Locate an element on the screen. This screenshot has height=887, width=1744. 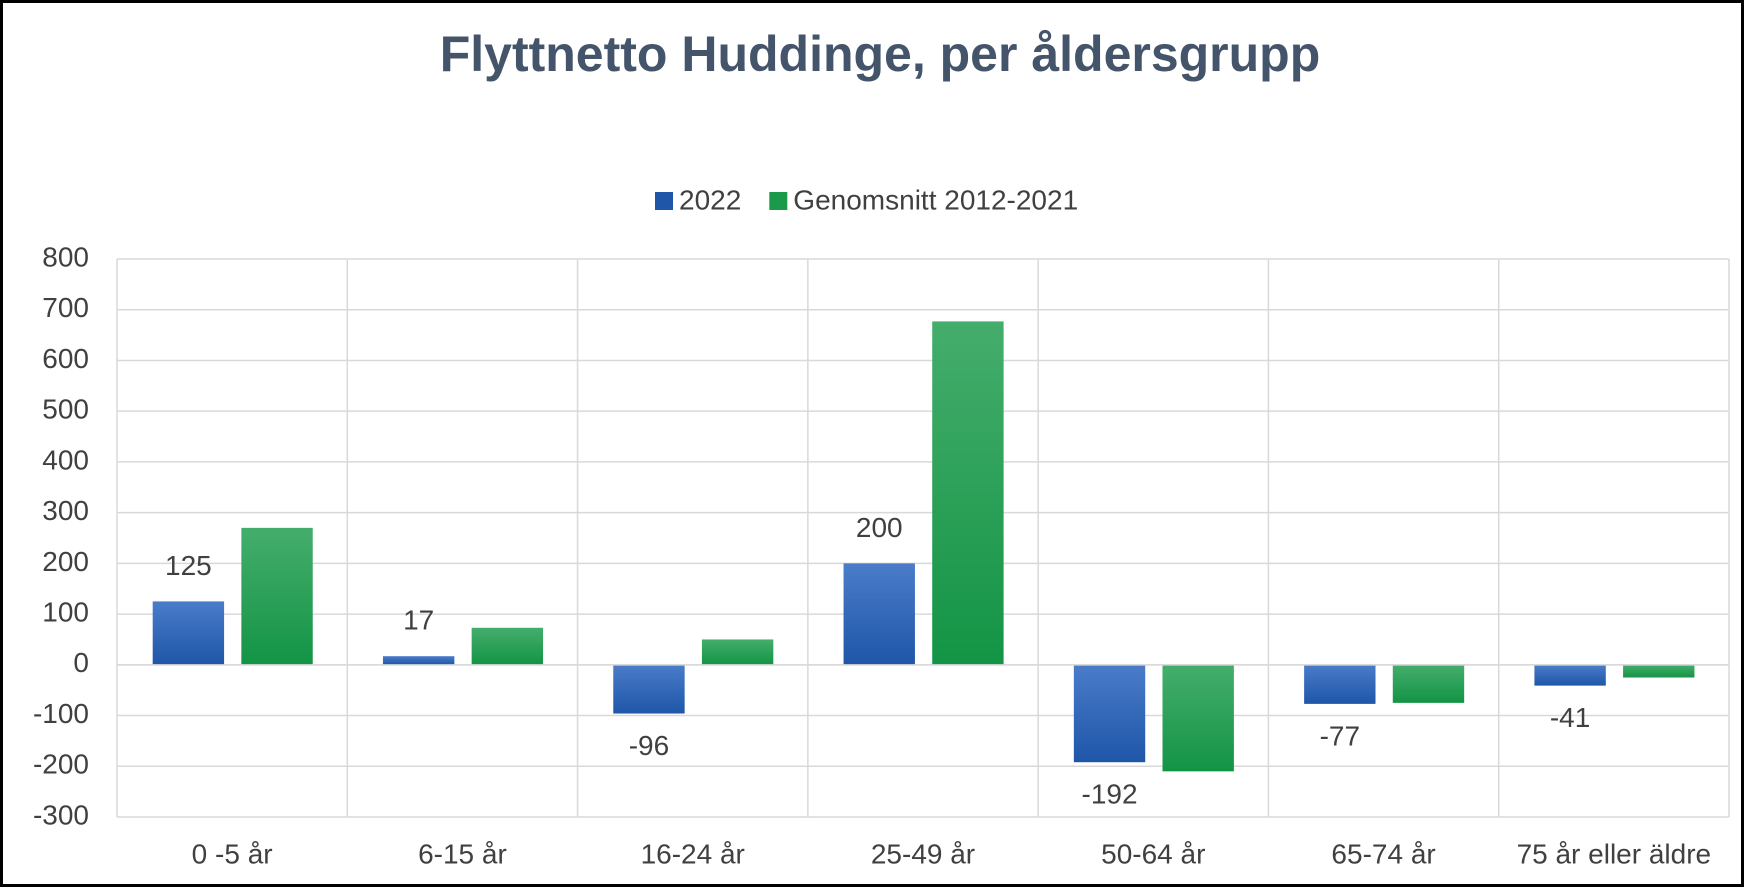
y-tick-label: 700 is located at coordinates (65, 307).